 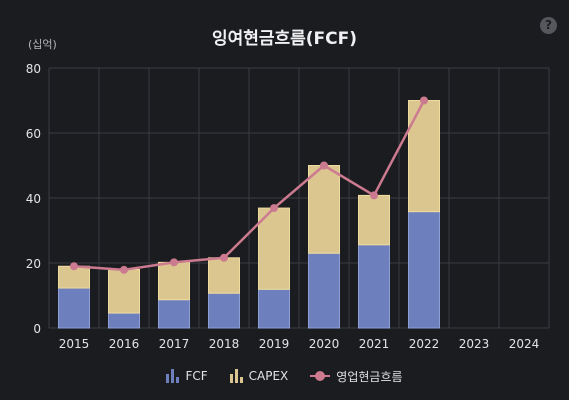 I want to click on legend-item-fcf: FCF, so click(x=187, y=376).